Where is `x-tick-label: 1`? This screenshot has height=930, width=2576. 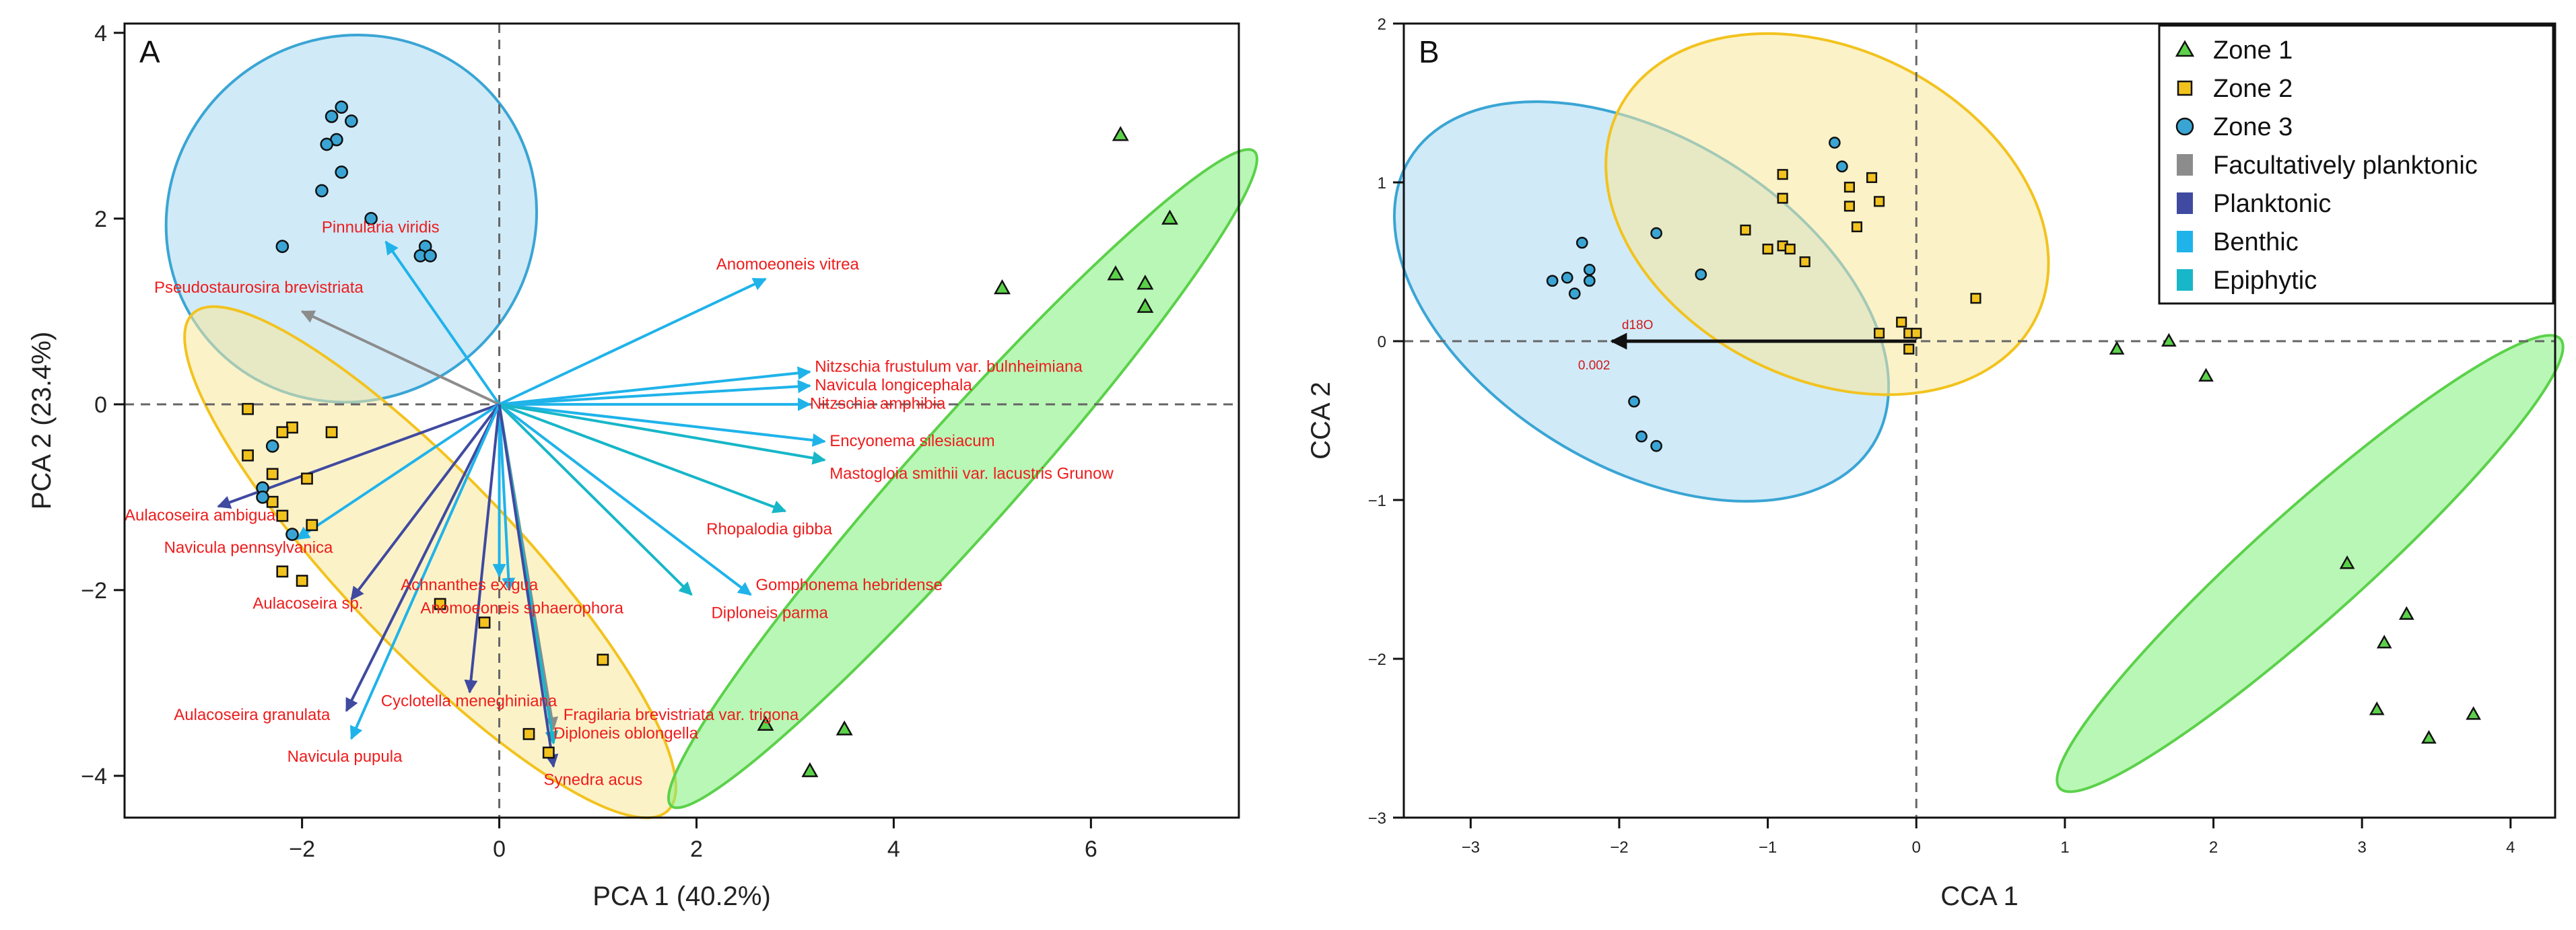 x-tick-label: 1 is located at coordinates (2064, 847).